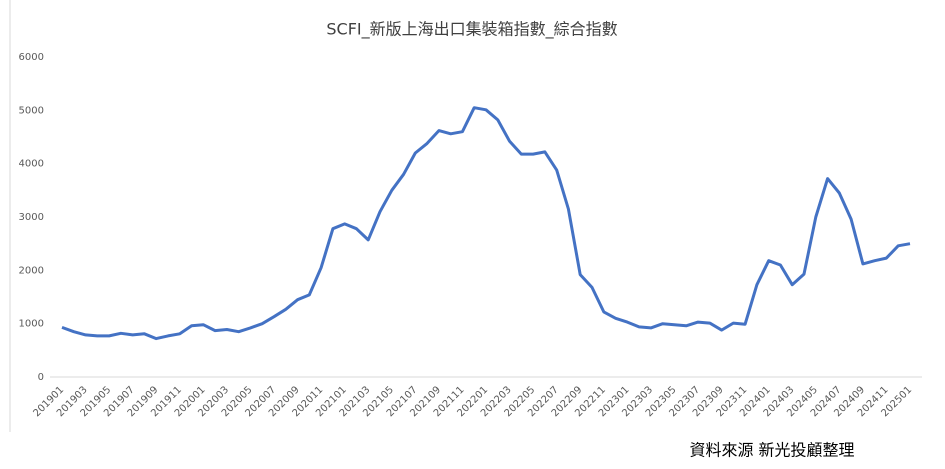 The image size is (945, 469). What do you see at coordinates (31, 57) in the screenshot?
I see `y-tick-label: 6000` at bounding box center [31, 57].